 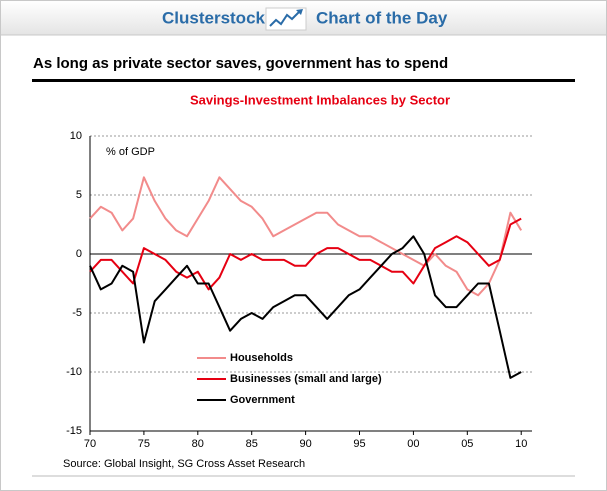 What do you see at coordinates (74, 431) in the screenshot?
I see `y-tick-label: -15` at bounding box center [74, 431].